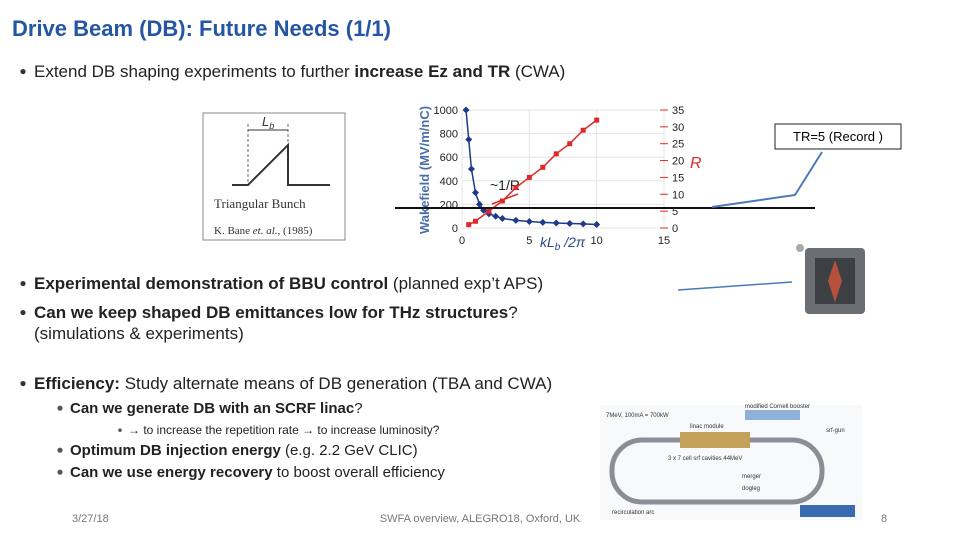  I want to click on x-label-sub: b, so click(558, 247).